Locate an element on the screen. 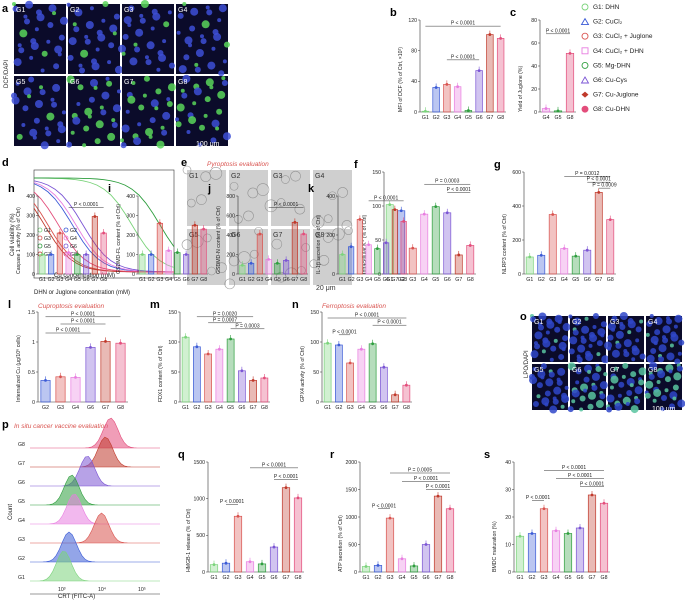  panel-e-tile-g2: G2 is located at coordinates (249, 198).